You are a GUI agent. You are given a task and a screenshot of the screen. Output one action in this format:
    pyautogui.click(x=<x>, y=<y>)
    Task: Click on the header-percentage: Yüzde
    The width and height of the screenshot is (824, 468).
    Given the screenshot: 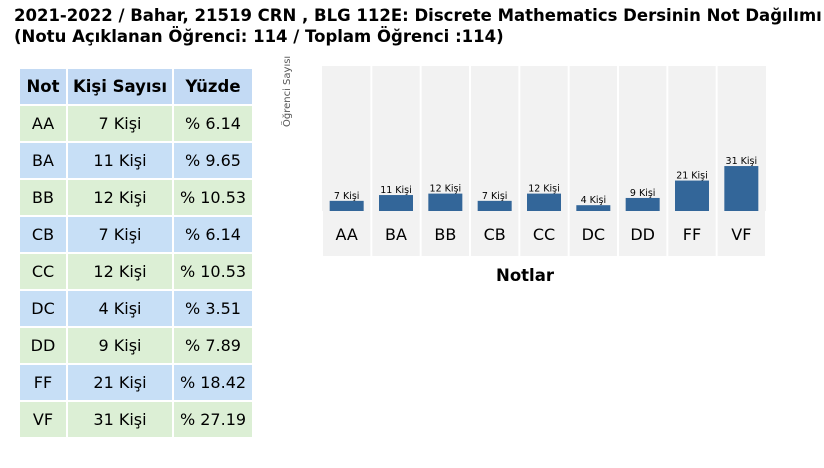 What is the action you would take?
    pyautogui.click(x=213, y=86)
    